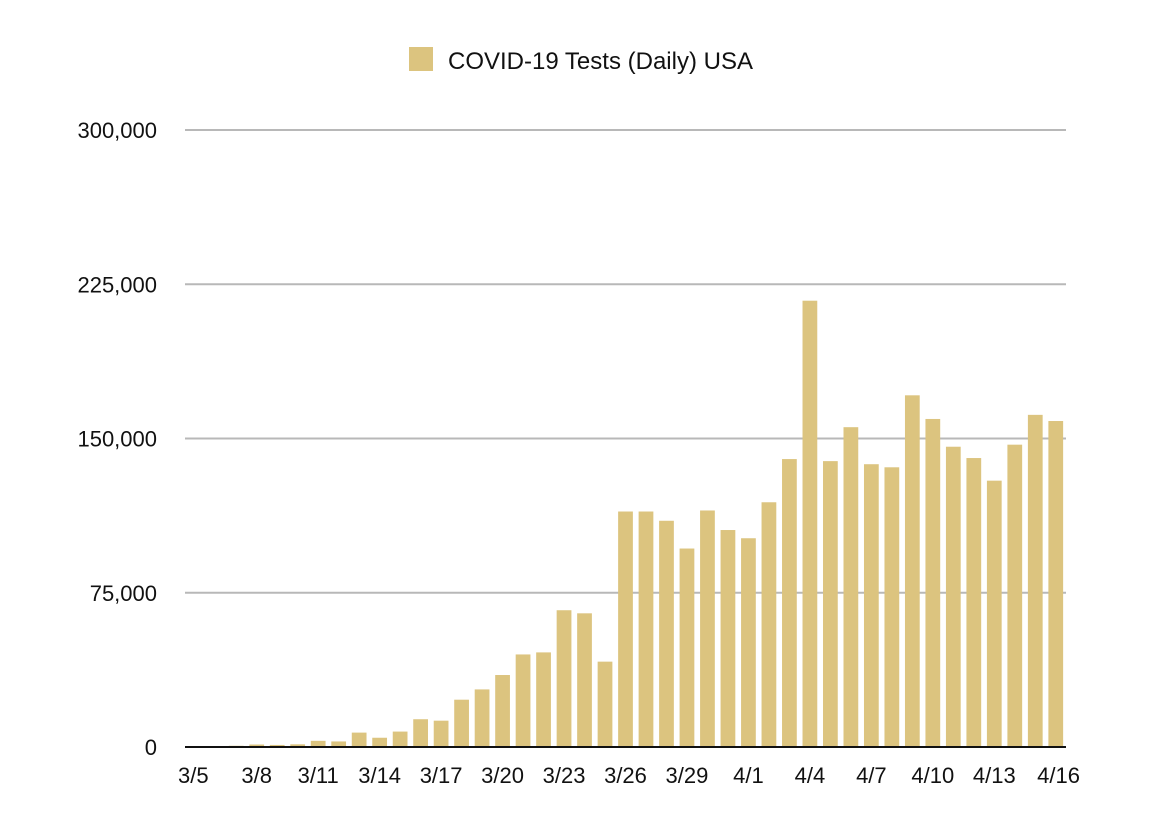  Describe the element at coordinates (123, 593) in the screenshot. I see `y-tick-label: 75,000` at that location.